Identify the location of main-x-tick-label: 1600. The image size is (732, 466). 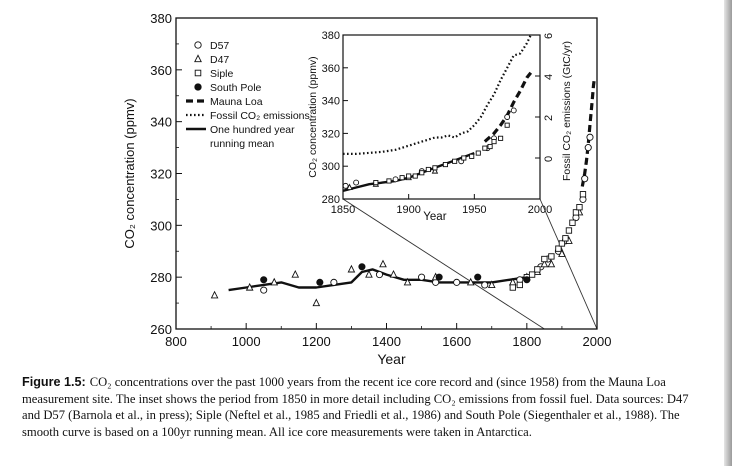
(456, 341).